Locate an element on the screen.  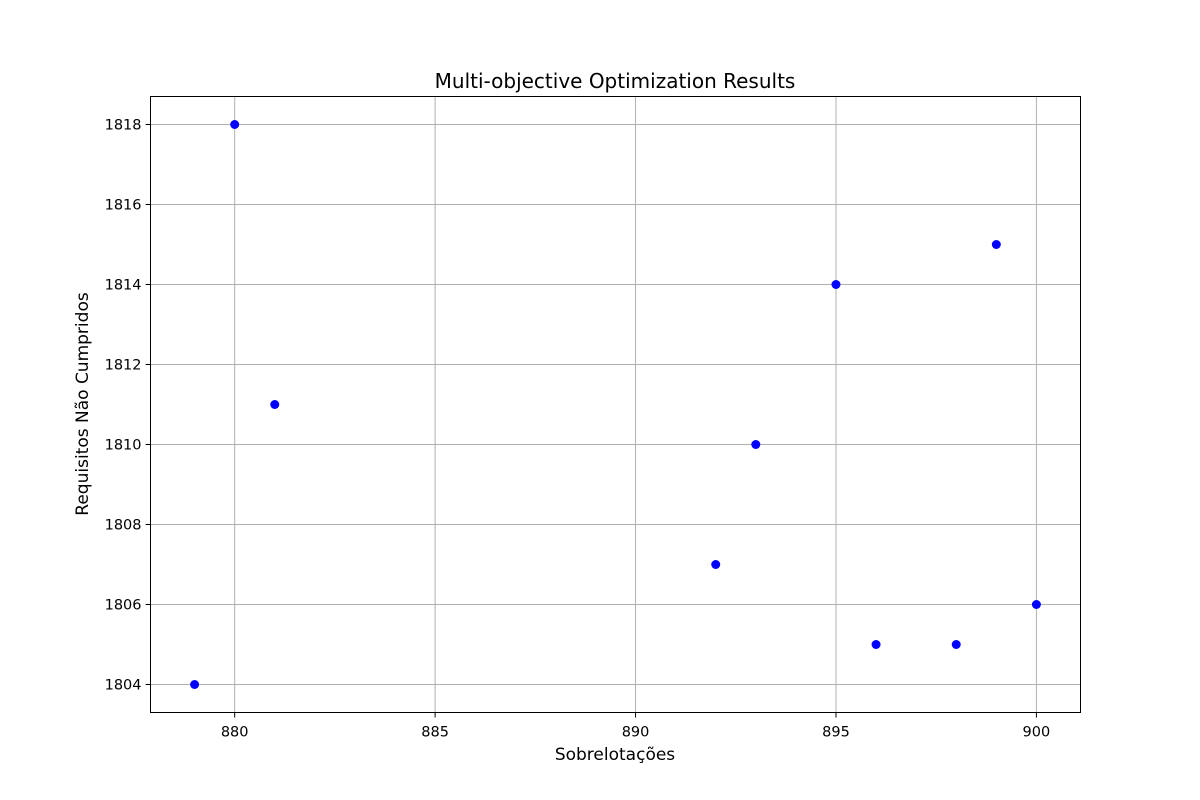
x-tick-label: 890 is located at coordinates (636, 733).